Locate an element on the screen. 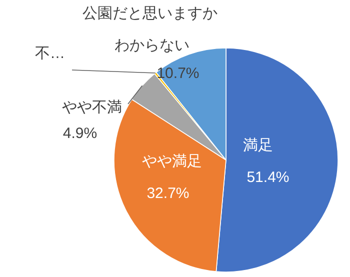  slice-label: 満足 is located at coordinates (258, 145).